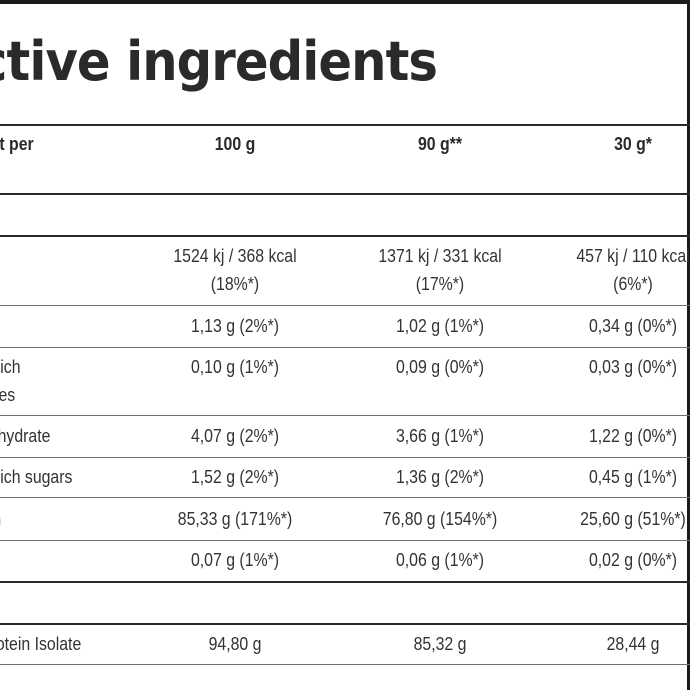 The image size is (690, 690). I want to click on row-label: bohydrate, so click(25, 436).